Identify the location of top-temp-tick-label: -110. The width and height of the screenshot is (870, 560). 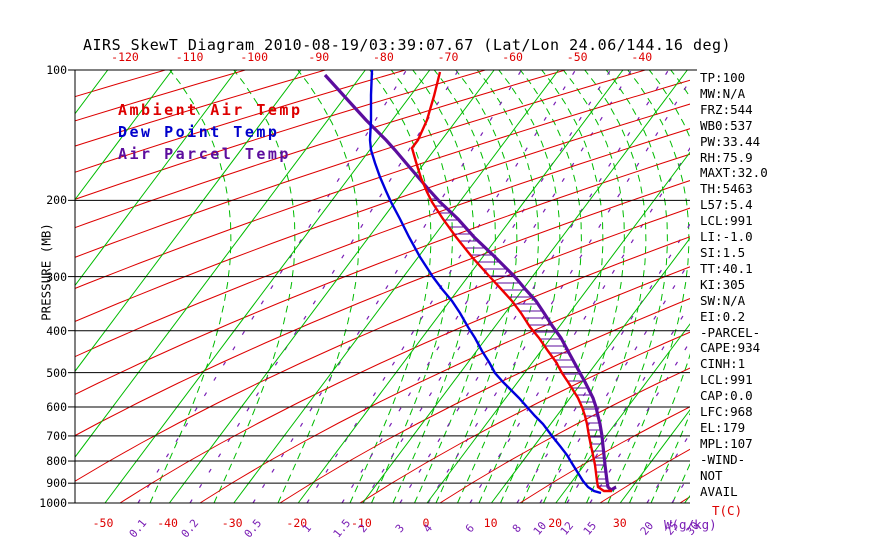
(189, 57).